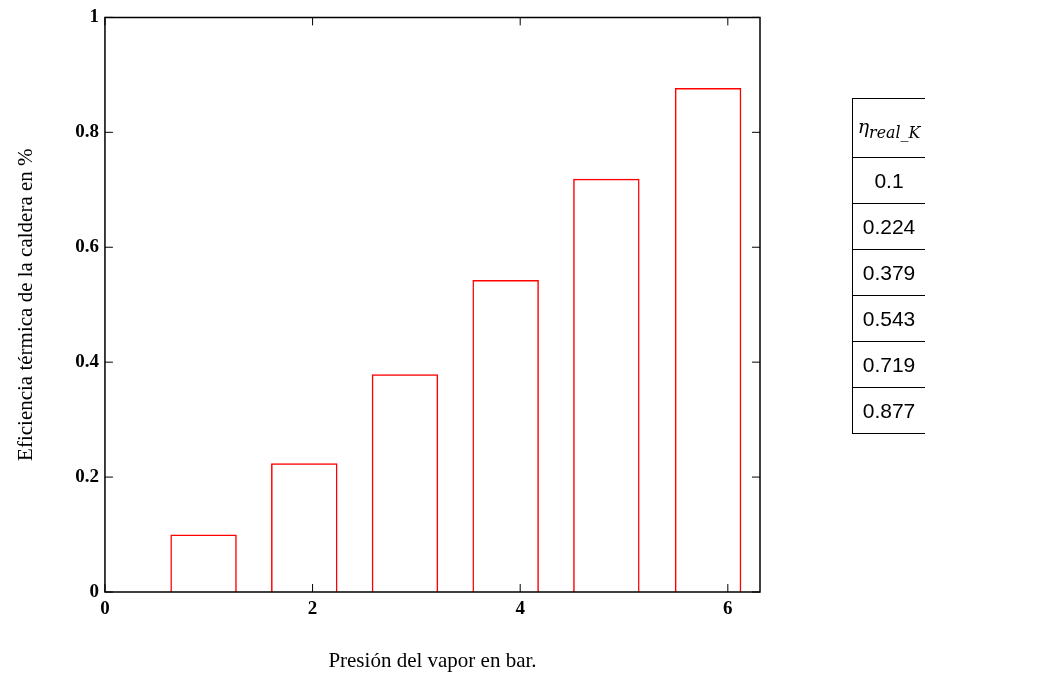 Image resolution: width=1039 pixels, height=683 pixels. I want to click on y-tick-label: 0.4, so click(87, 361).